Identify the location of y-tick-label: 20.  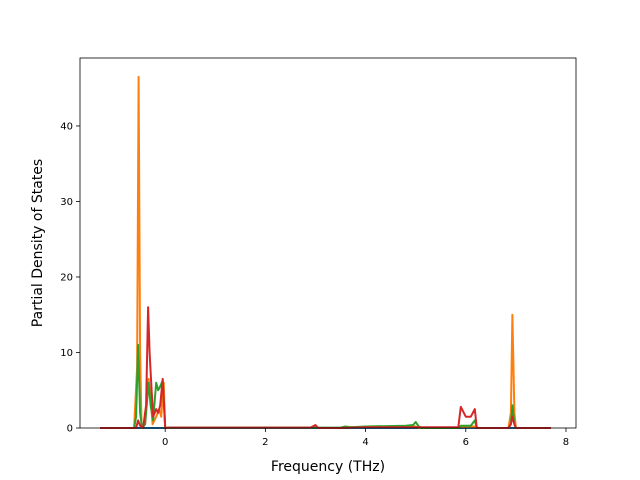
(66, 277).